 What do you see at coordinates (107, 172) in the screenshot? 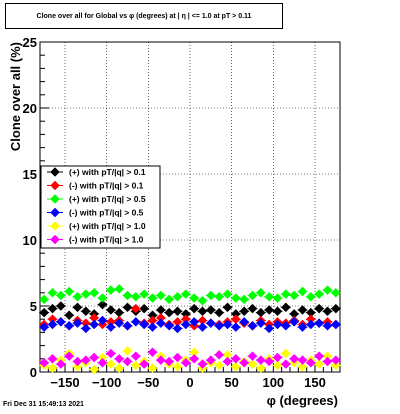
I see `legend-label: (+) with pT/|q| > 0.1` at bounding box center [107, 172].